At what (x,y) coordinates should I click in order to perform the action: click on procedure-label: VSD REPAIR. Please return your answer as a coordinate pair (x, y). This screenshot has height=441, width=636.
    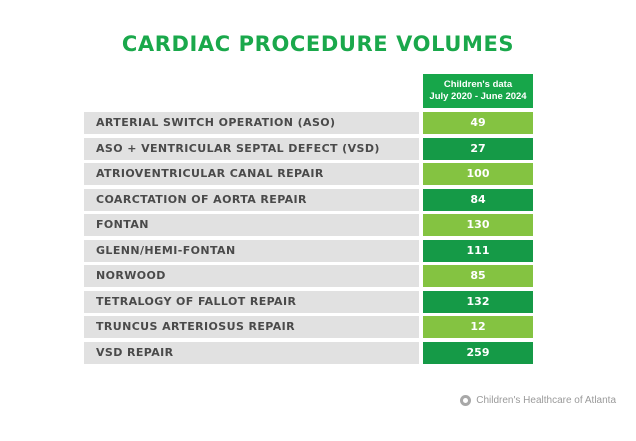
    Looking at the image, I should click on (251, 352).